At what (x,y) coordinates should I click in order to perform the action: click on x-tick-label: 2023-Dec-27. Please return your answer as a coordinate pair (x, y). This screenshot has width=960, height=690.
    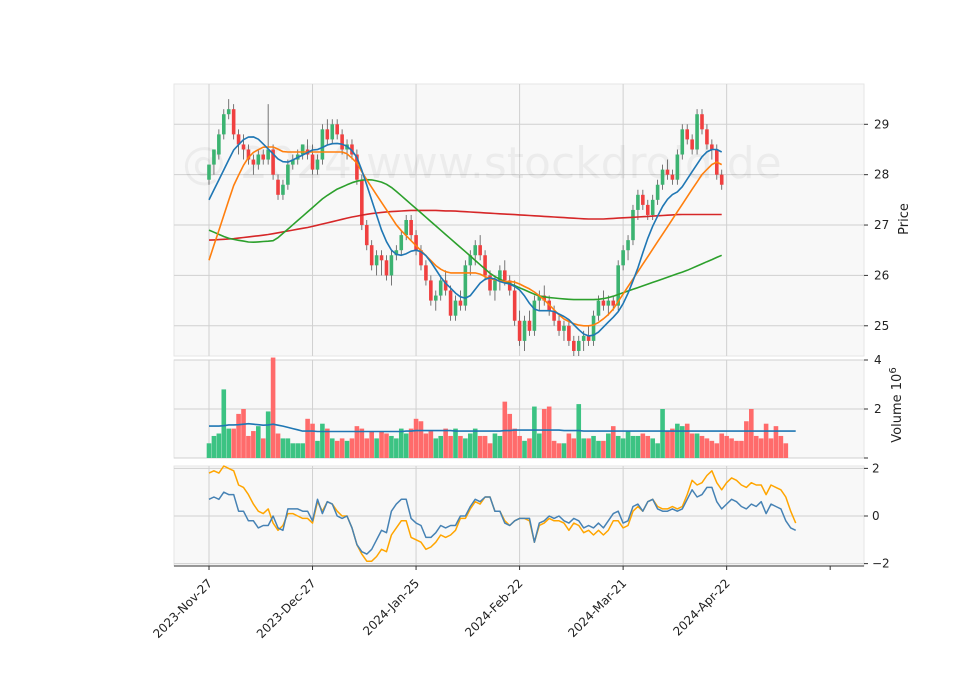
    Looking at the image, I should click on (286, 608).